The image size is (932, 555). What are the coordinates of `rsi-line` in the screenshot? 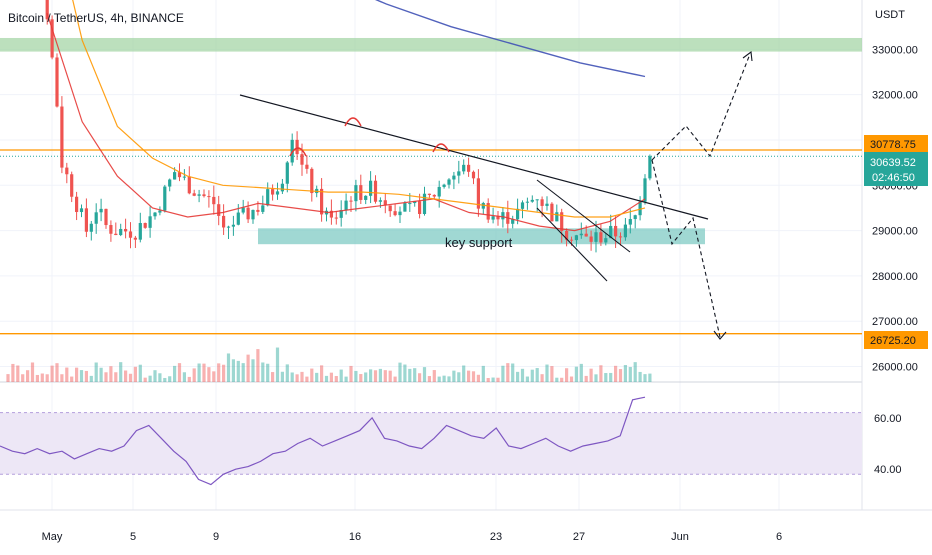 It's located at (323, 441).